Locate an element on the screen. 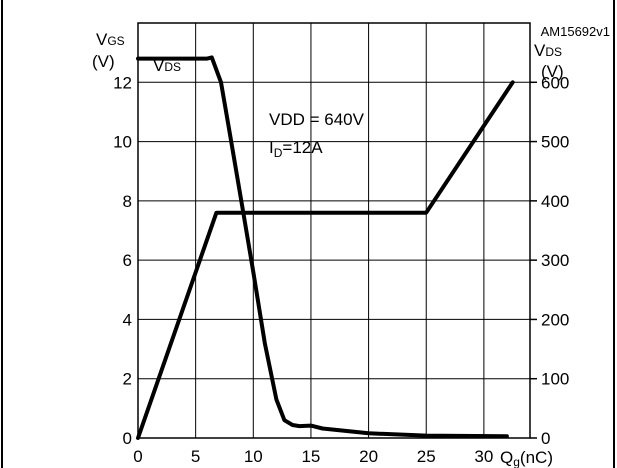 Image resolution: width=617 pixels, height=468 pixels. y-right-tick-label: 0 is located at coordinates (545, 438).